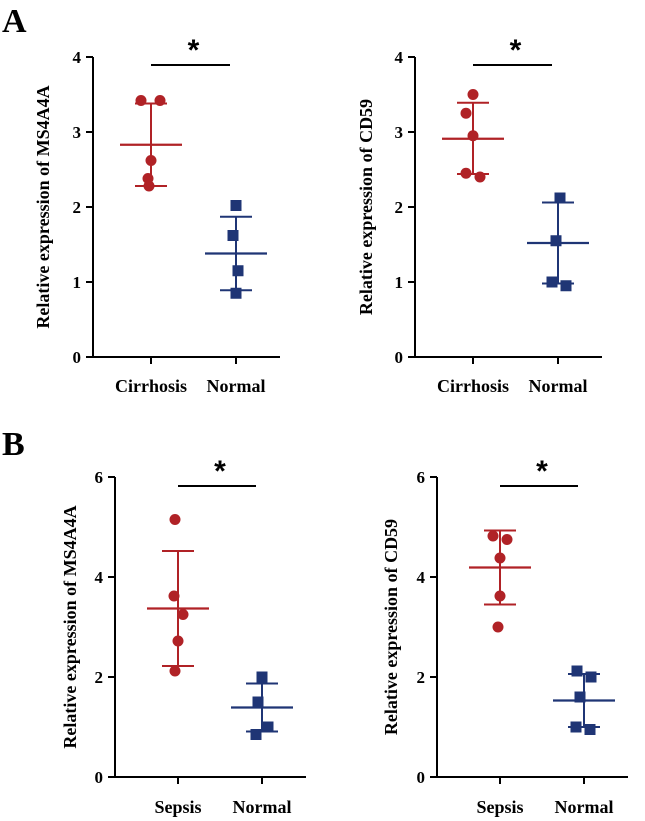 This screenshot has width=645, height=821. Describe the element at coordinates (13, 444) in the screenshot. I see `panel-label-b: B` at that location.